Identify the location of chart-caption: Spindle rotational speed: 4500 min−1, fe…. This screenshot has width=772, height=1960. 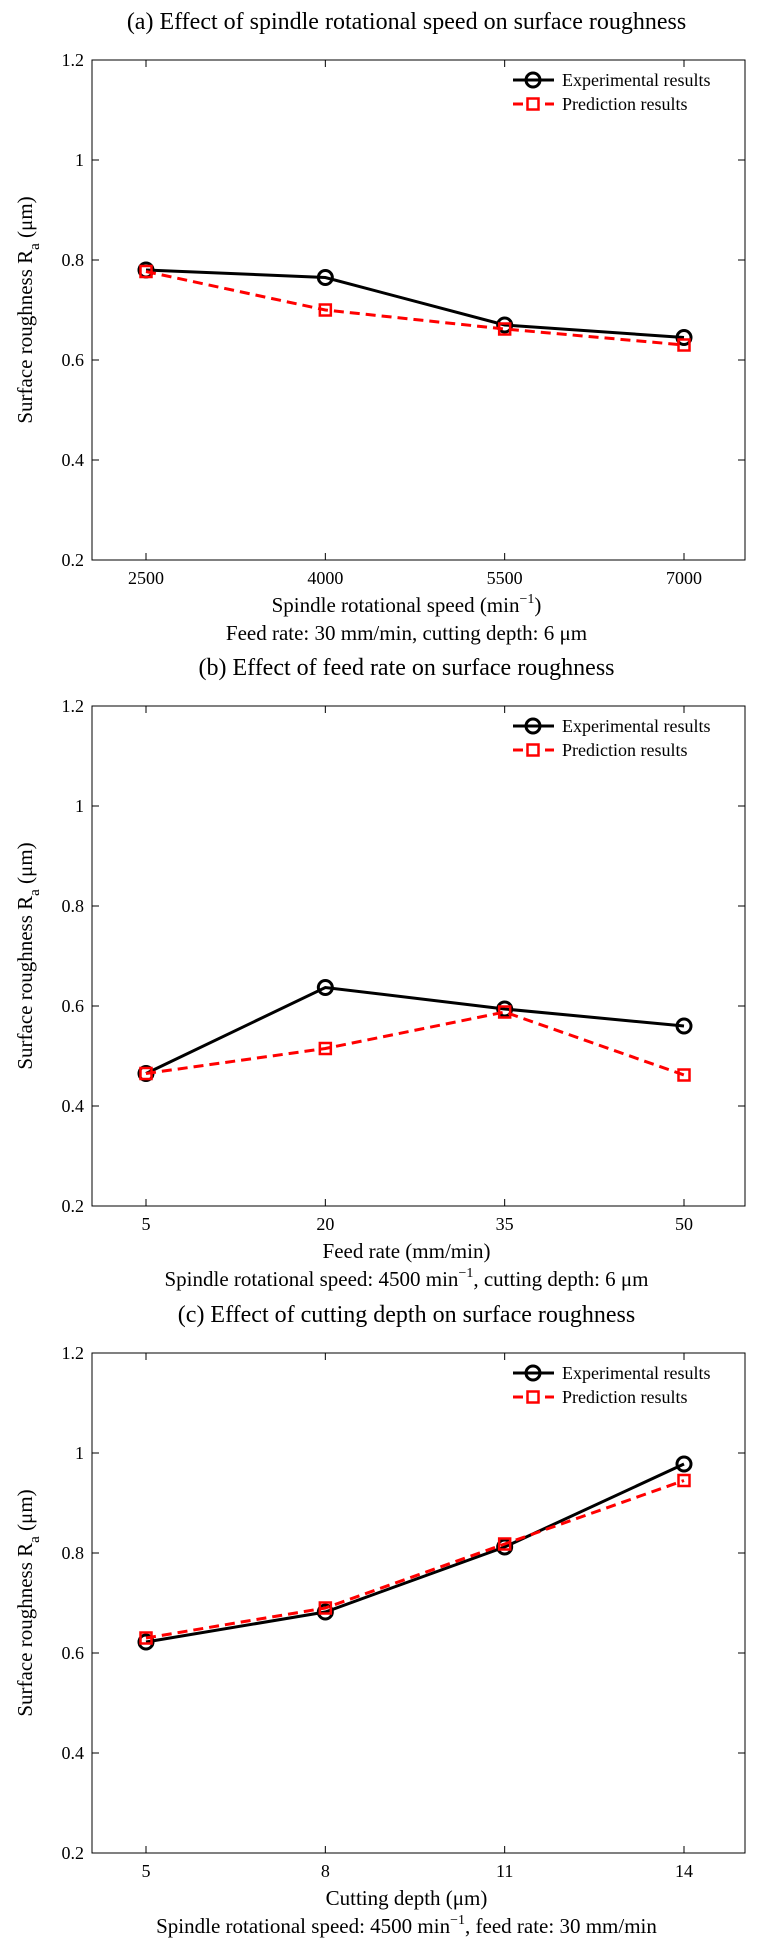
(406, 1925).